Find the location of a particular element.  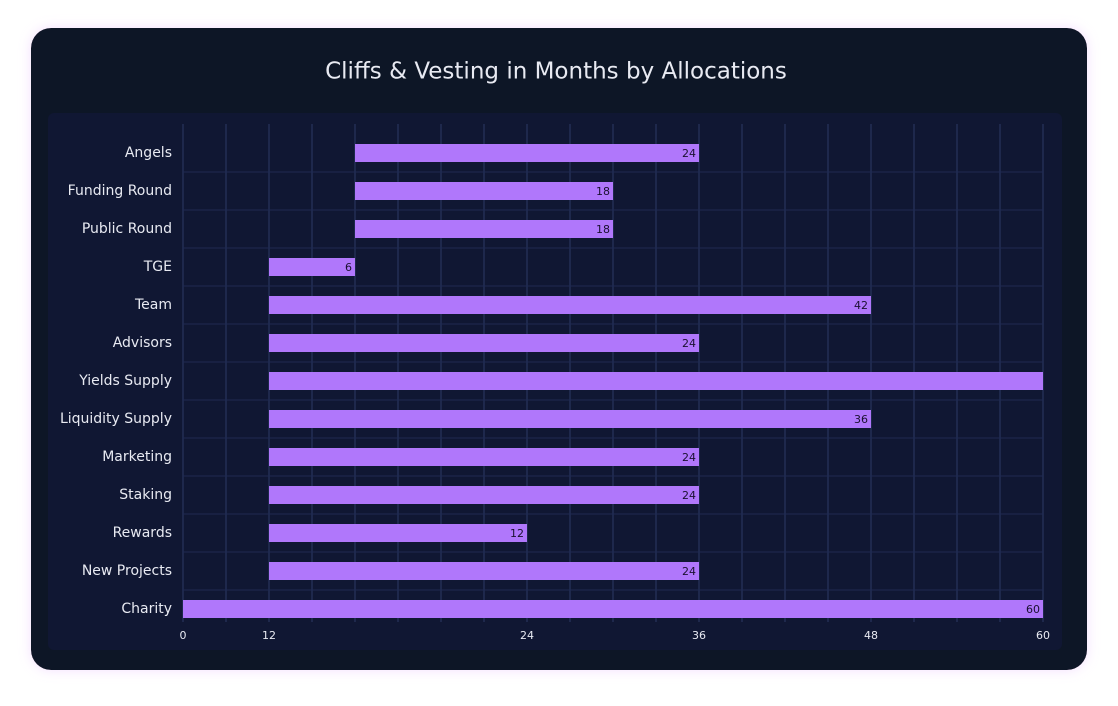

y-tick-label: Liquidity Supply is located at coordinates (116, 419).